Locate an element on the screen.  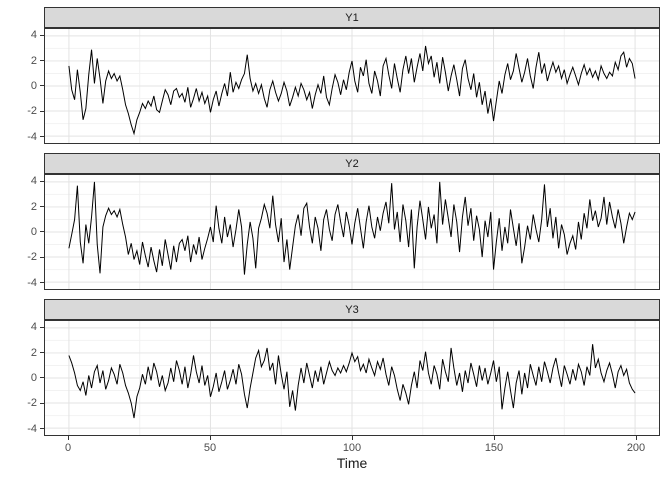
facet-strip-y3: Y3 is located at coordinates (352, 309).